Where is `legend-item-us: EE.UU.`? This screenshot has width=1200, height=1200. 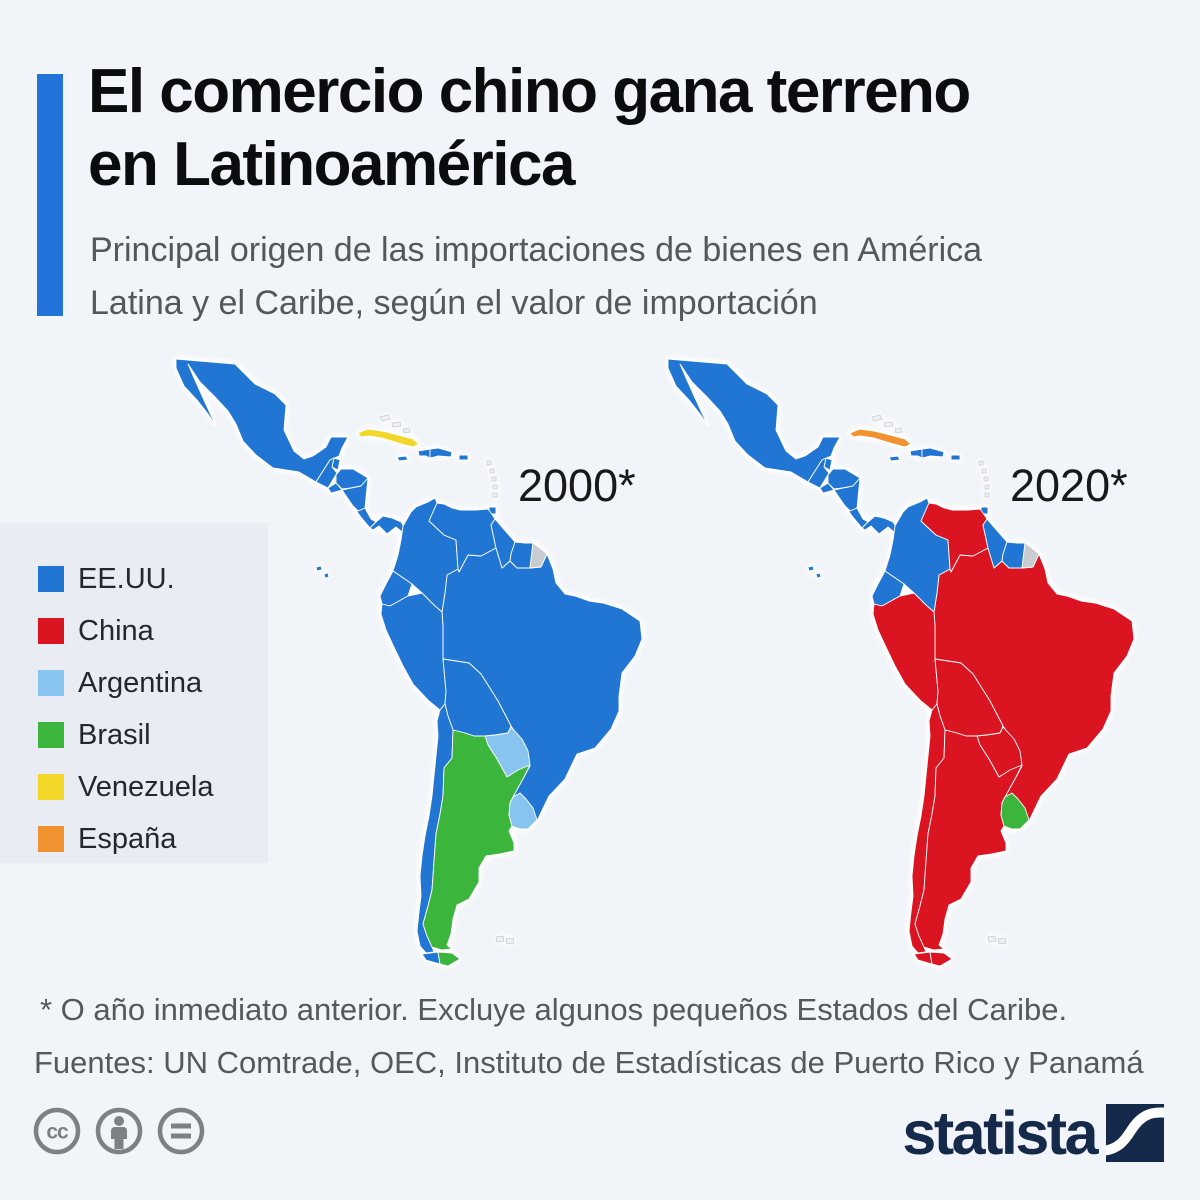
legend-item-us: EE.UU. is located at coordinates (153, 579).